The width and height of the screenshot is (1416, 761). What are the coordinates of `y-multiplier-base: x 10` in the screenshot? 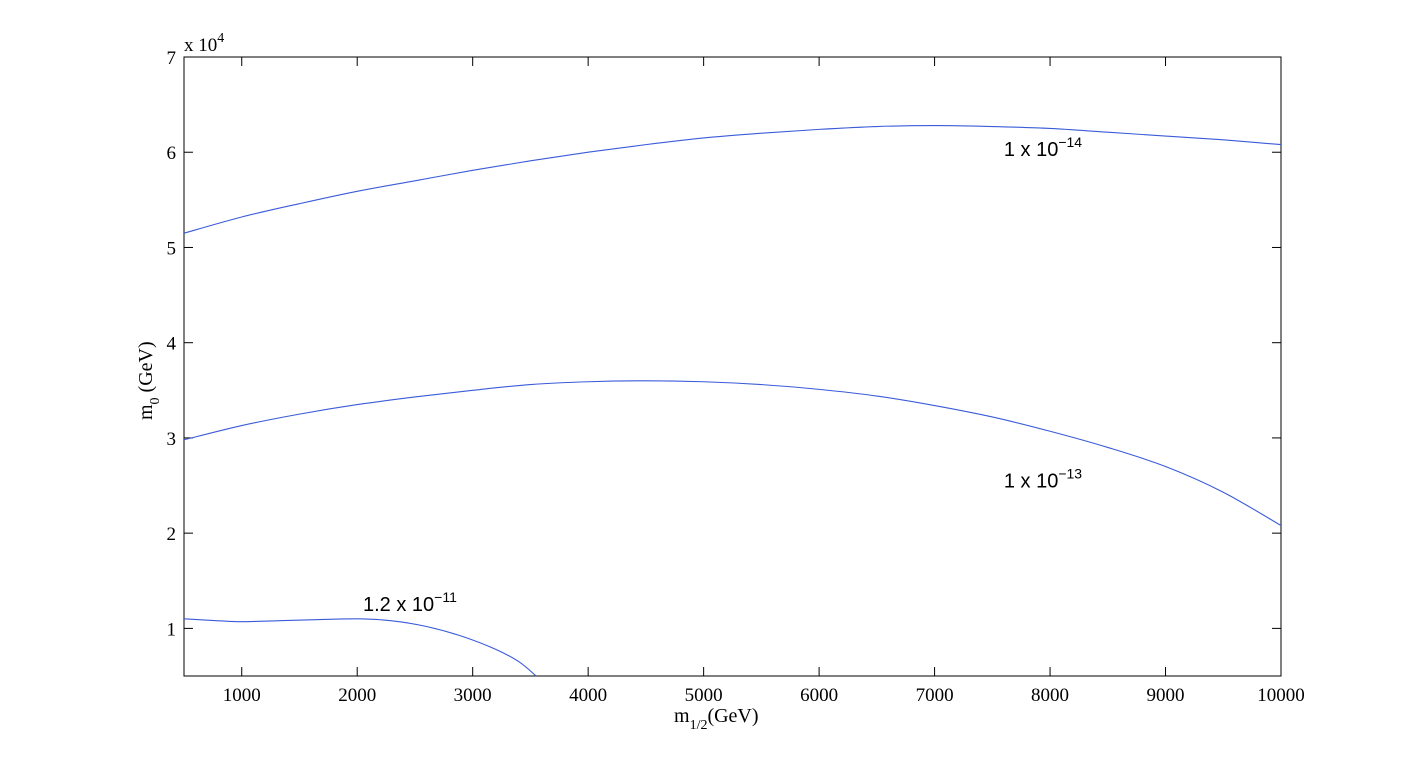 It's located at (200, 45).